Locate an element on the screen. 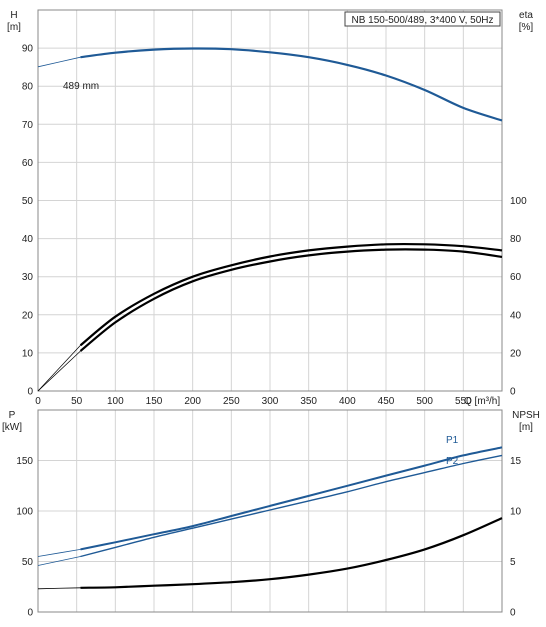  npsh-axis-unit: [m] is located at coordinates (526, 427).